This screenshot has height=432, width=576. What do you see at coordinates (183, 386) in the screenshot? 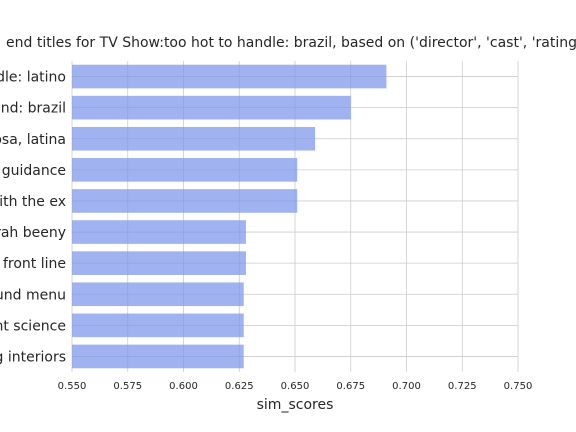
I see `x-tick-label: 0.600` at bounding box center [183, 386].